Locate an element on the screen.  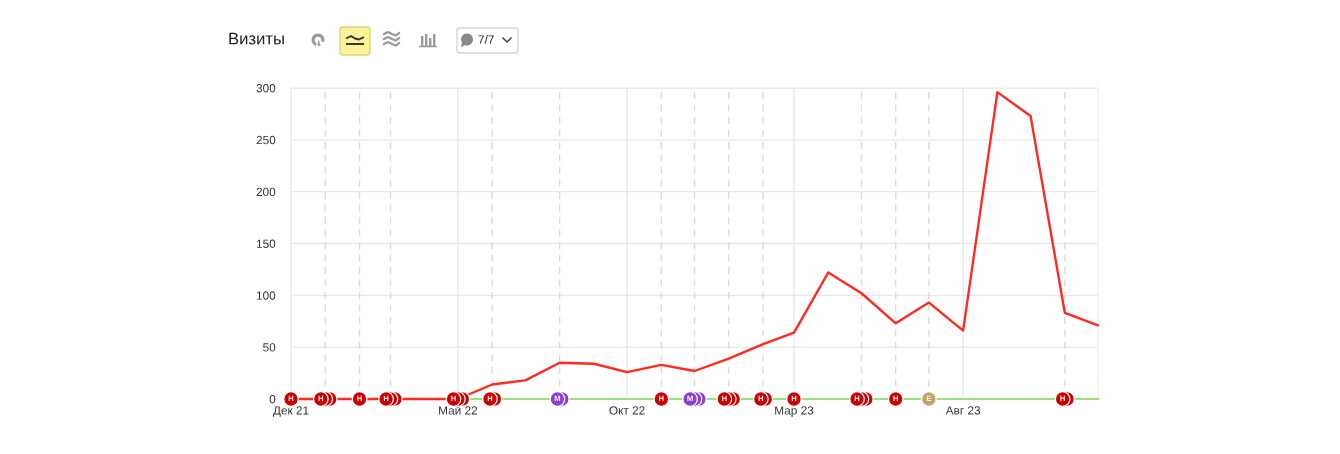
x-tick-label: Окт 22 is located at coordinates (627, 410).